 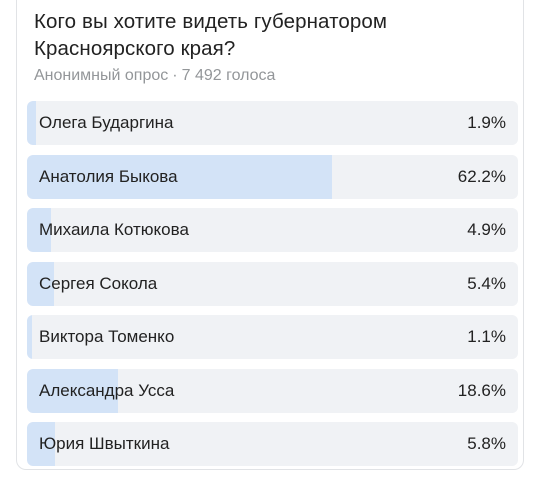 What do you see at coordinates (486, 229) in the screenshot?
I see `poll-option-percent: 4.9%` at bounding box center [486, 229].